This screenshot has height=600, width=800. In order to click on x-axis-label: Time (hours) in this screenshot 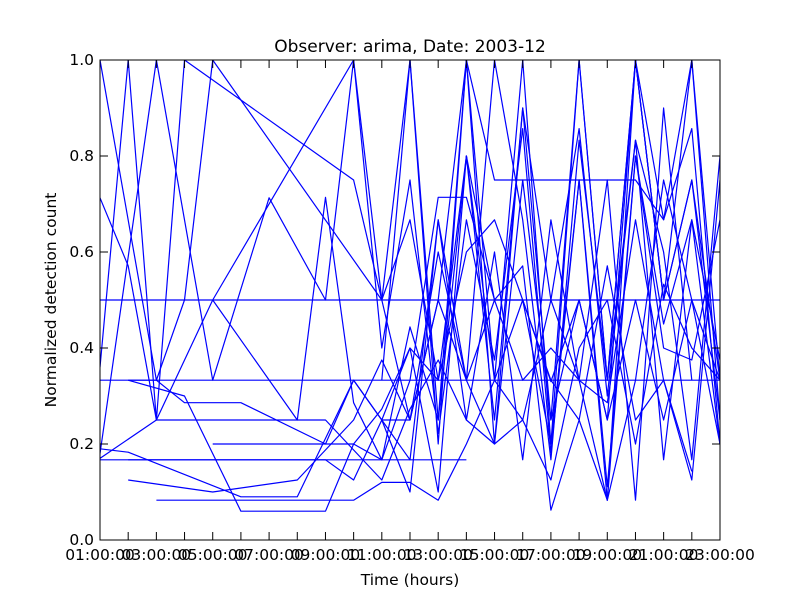, I will do `click(410, 580)`.